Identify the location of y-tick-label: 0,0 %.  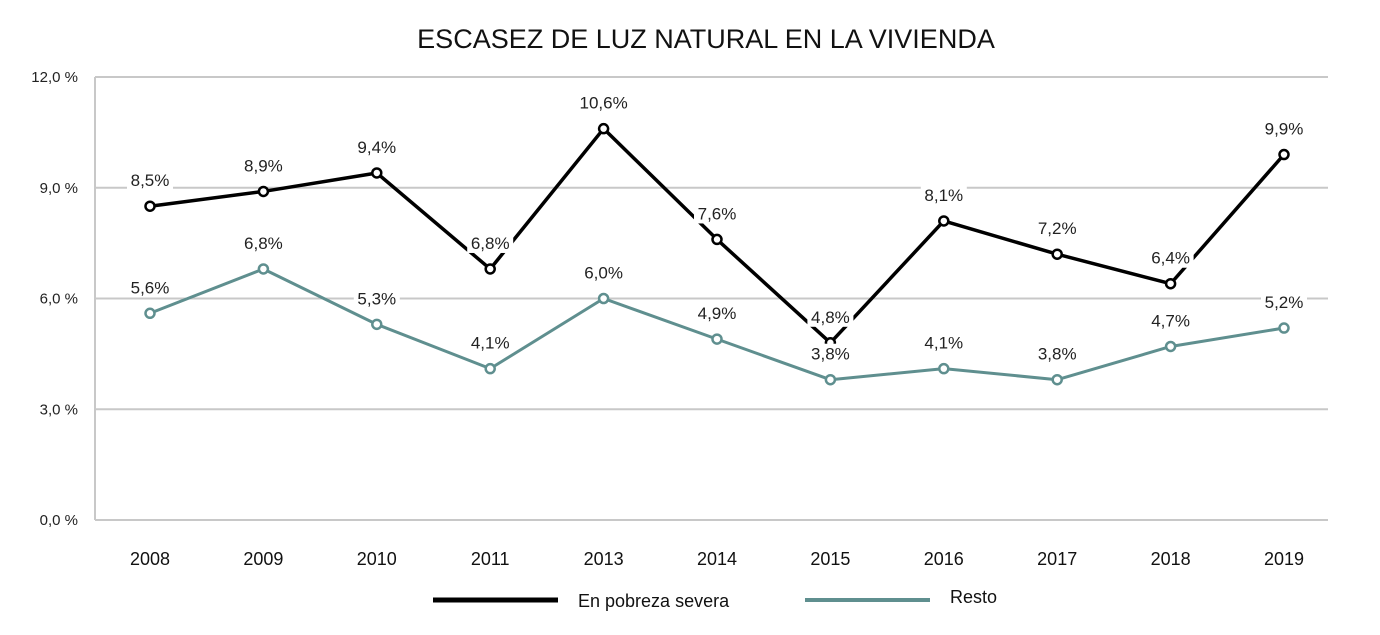
(59, 520).